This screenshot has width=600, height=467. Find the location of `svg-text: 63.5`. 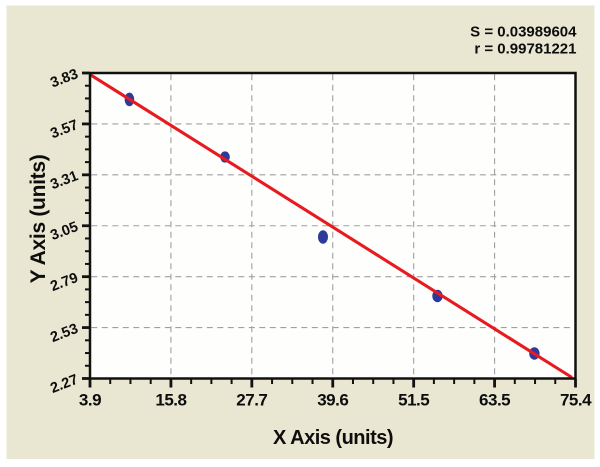

svg-text: 63.5 is located at coordinates (494, 399).